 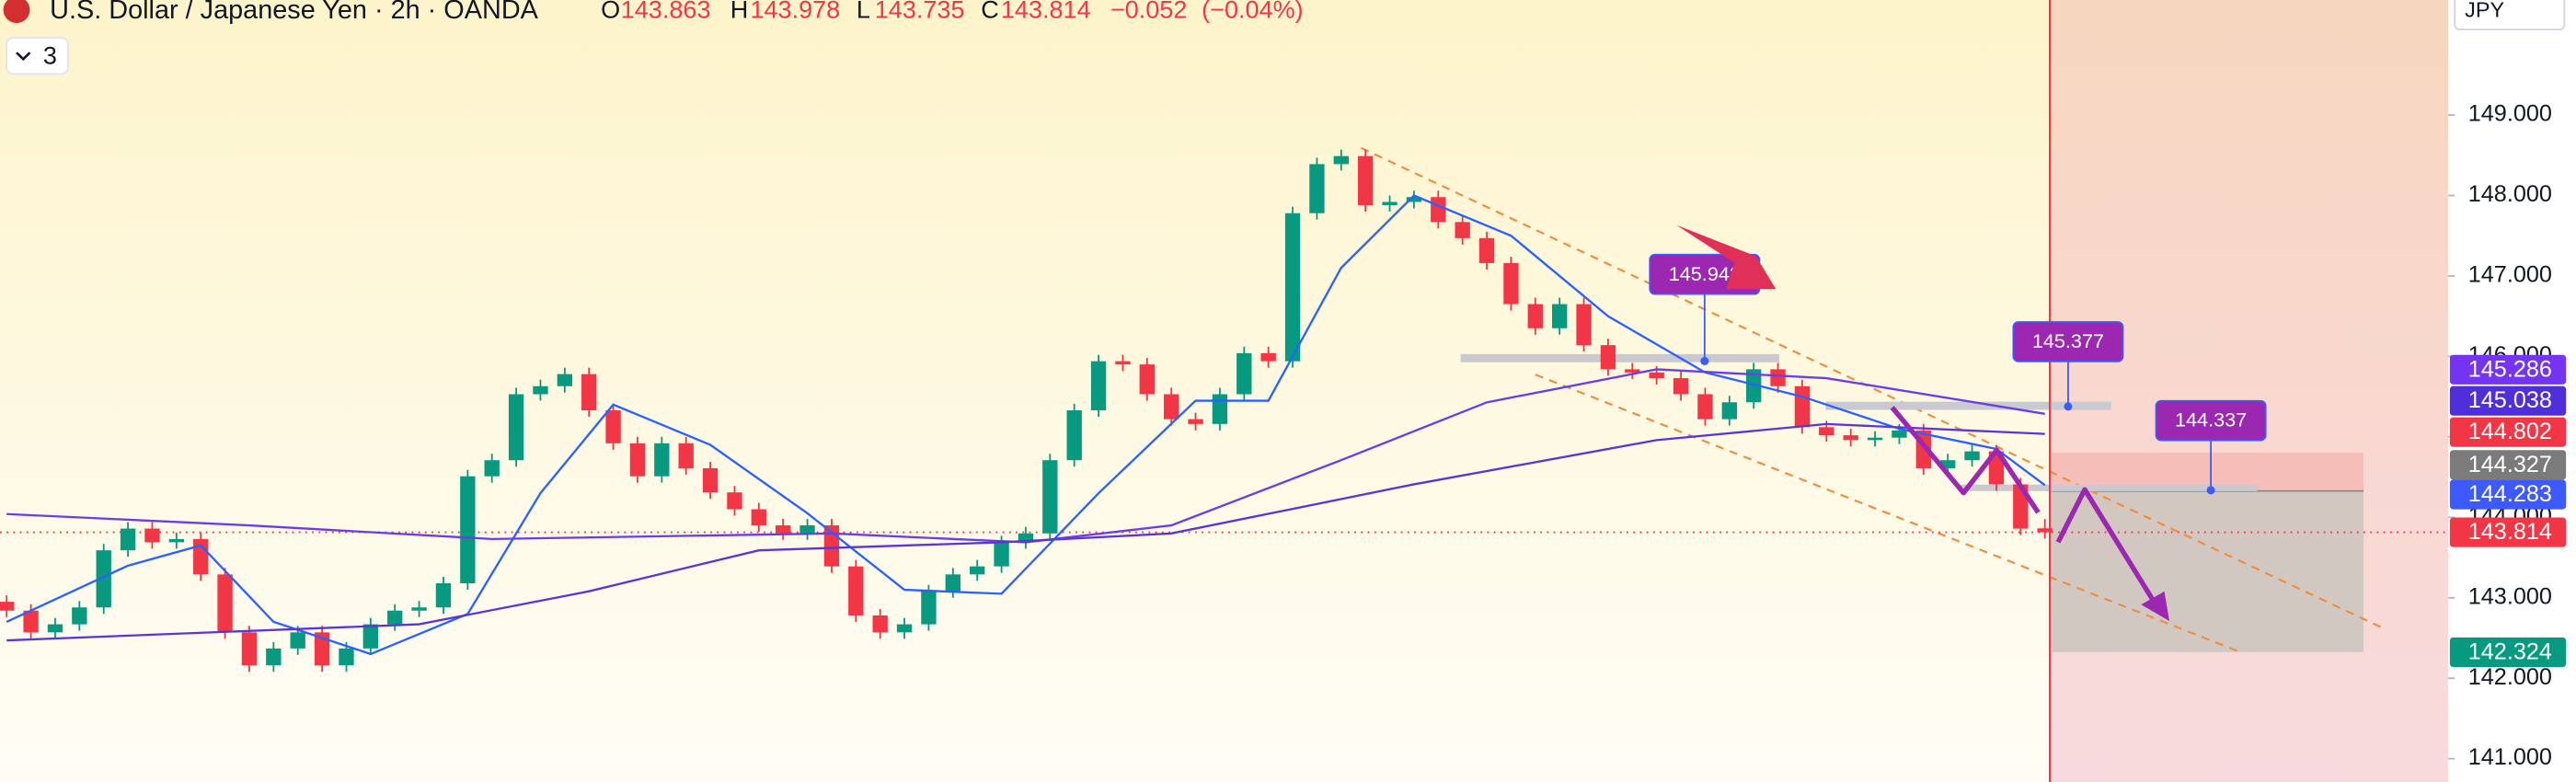 What do you see at coordinates (739, 12) in the screenshot?
I see `ohlc-key: H` at bounding box center [739, 12].